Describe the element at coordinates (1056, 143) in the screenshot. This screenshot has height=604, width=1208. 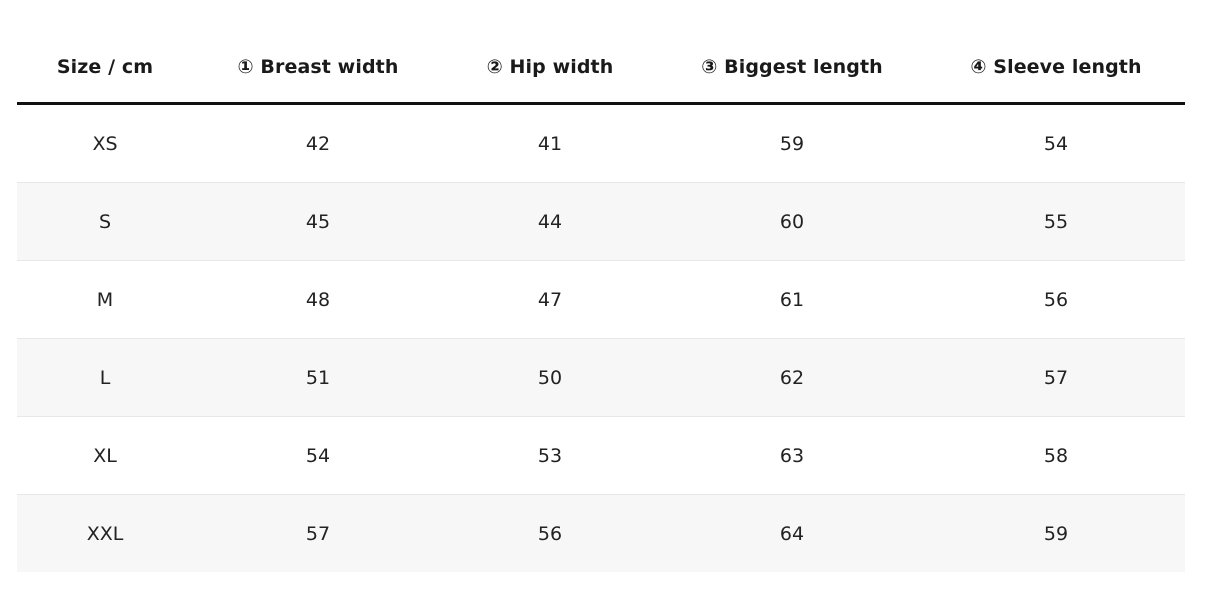
I see `cell-sleeve-length: 54` at that location.